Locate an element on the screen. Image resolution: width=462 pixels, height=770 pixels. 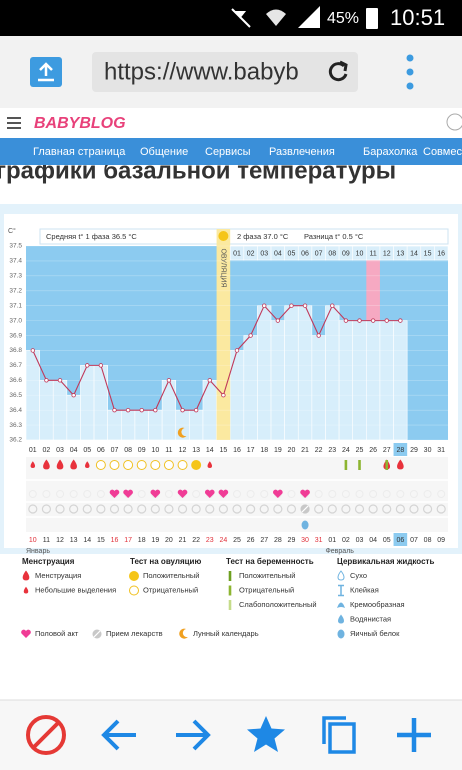
phase1-label: Средняя t° 1 фаза 36.5 °C is located at coordinates (91, 236).